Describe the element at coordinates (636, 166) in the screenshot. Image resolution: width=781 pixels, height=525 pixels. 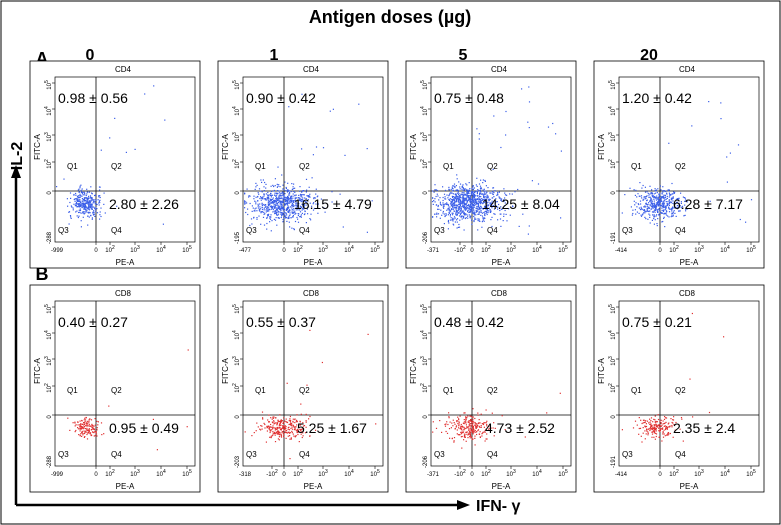
I see `quadrant-label-q1: Q1` at that location.